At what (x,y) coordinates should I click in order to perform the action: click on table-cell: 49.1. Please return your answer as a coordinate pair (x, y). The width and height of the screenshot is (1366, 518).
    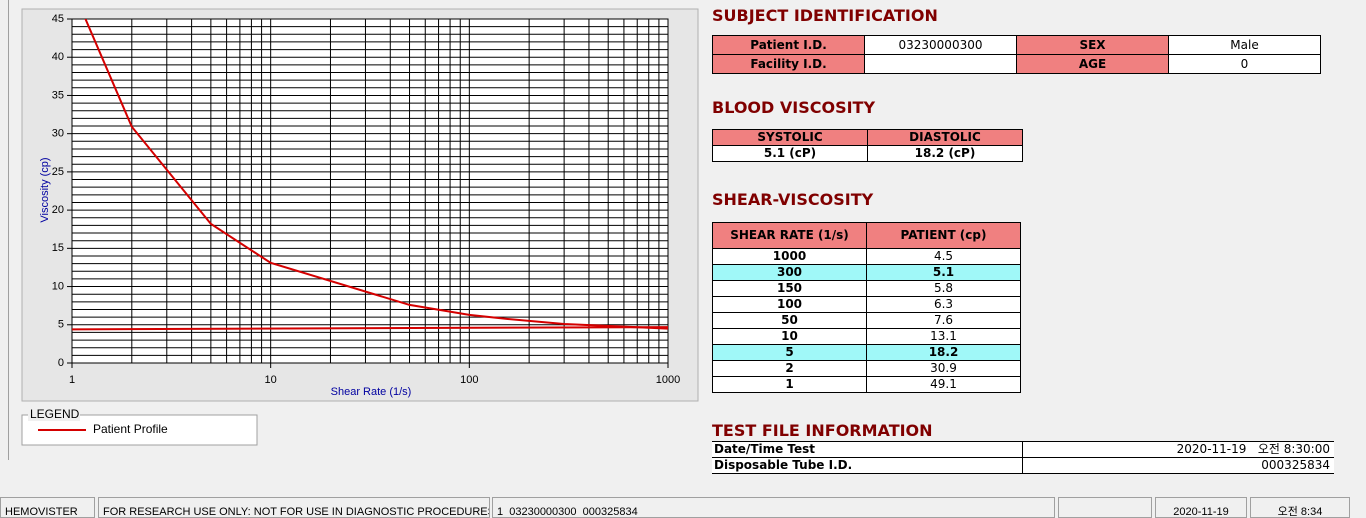
    Looking at the image, I should click on (943, 384).